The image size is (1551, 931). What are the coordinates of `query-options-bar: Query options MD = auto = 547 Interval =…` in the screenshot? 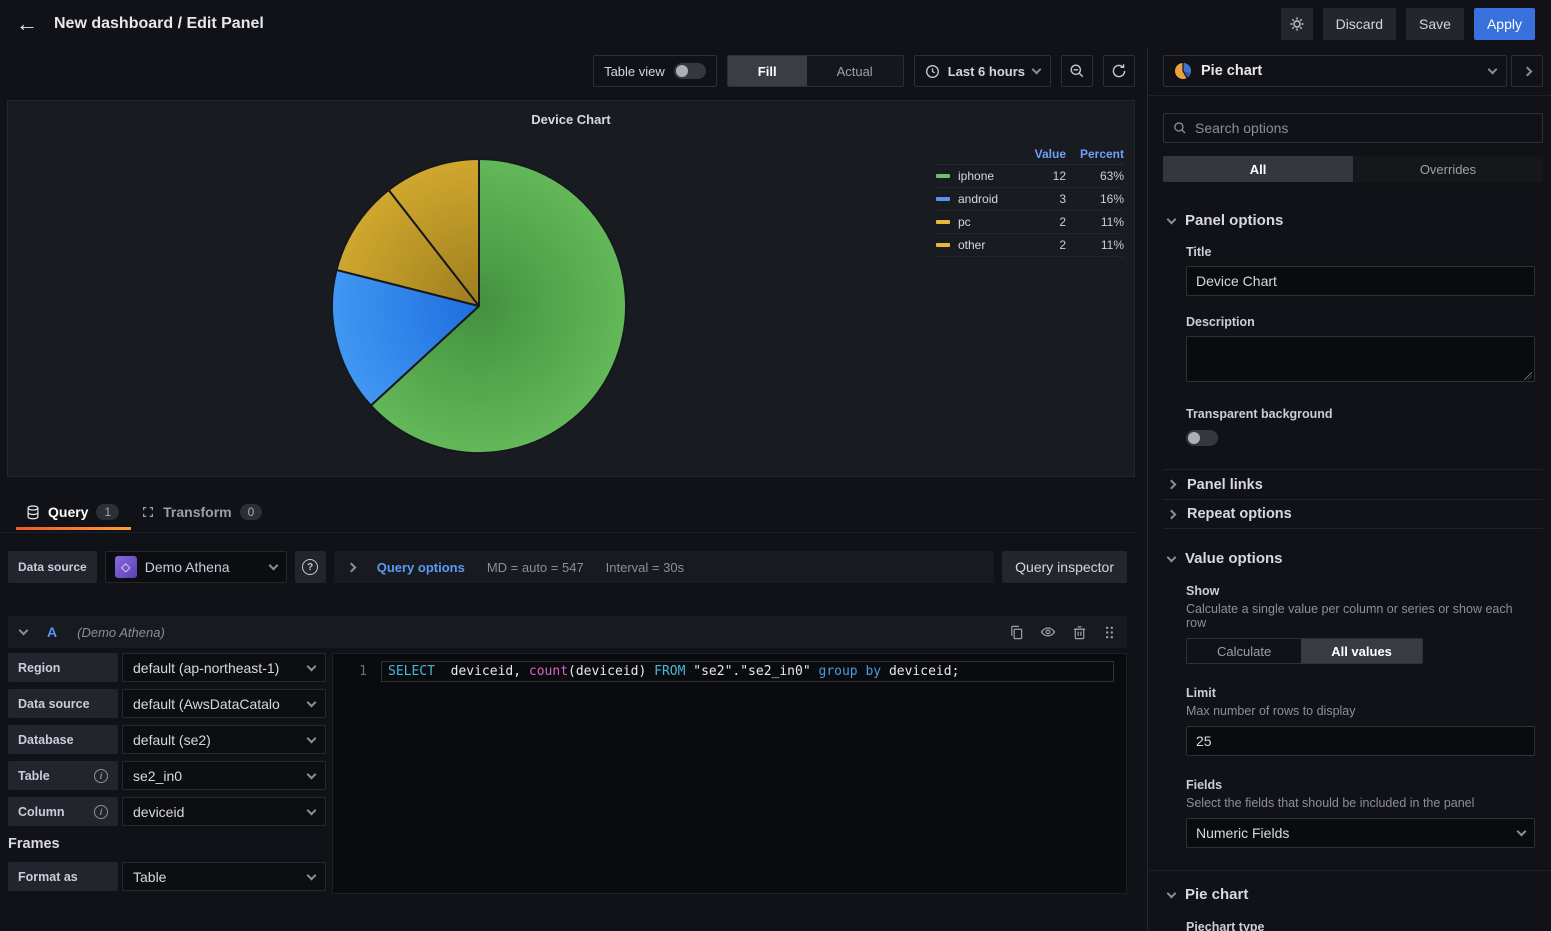 It's located at (664, 567).